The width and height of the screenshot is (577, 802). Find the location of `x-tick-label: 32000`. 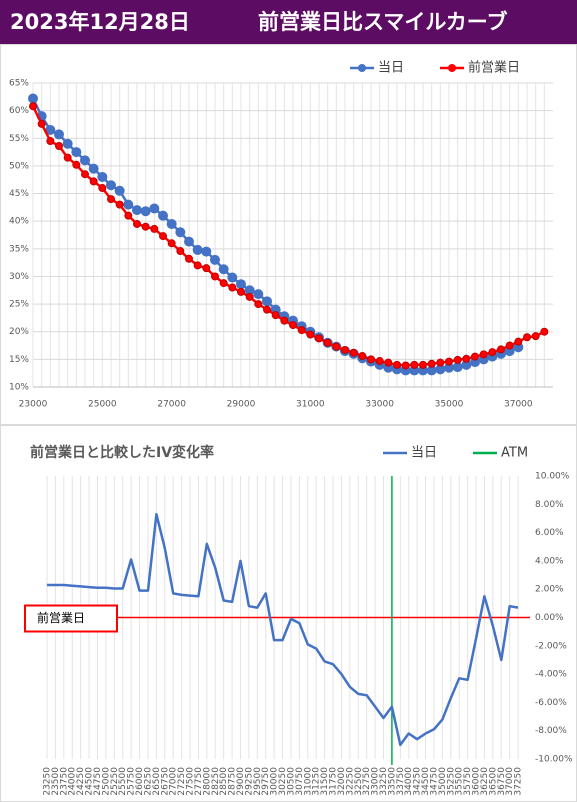

x-tick-label: 32000 is located at coordinates (342, 781).